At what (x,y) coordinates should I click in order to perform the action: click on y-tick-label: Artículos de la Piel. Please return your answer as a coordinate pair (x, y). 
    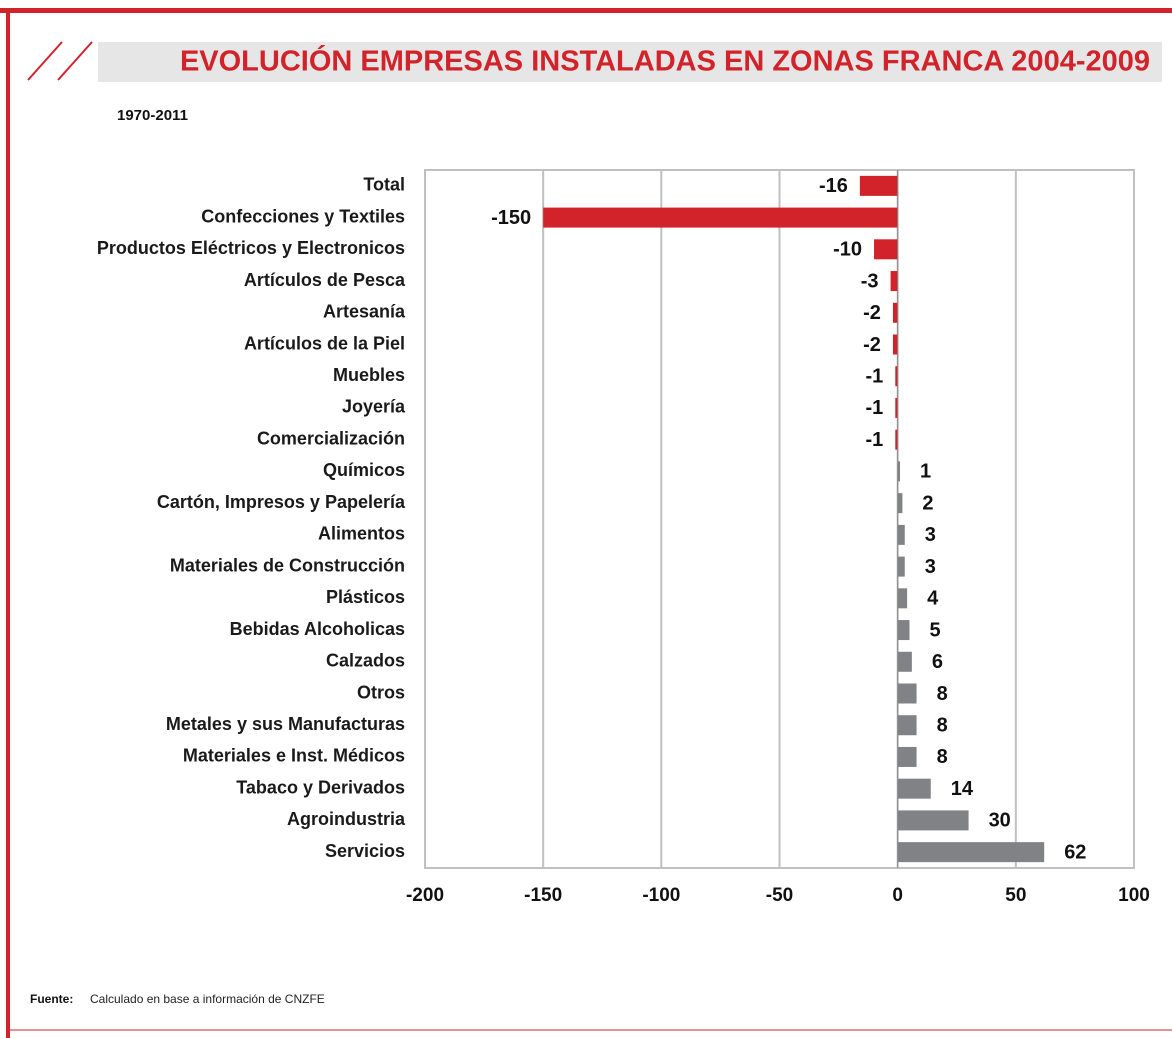
    Looking at the image, I should click on (324, 343).